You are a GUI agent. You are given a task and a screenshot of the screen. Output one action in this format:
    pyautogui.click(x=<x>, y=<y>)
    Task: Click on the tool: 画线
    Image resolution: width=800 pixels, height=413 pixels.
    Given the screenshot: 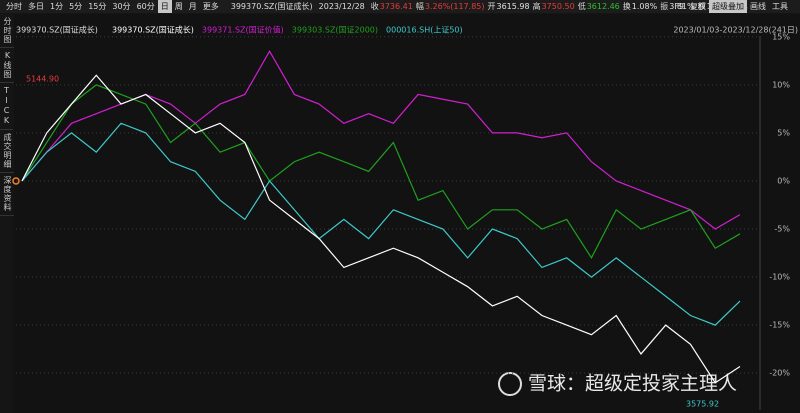 What is the action you would take?
    pyautogui.click(x=758, y=6)
    